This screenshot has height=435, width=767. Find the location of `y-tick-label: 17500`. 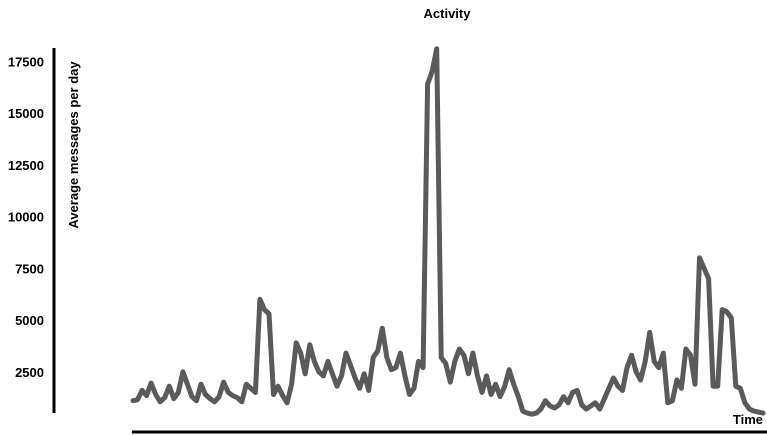

y-tick-label: 17500 is located at coordinates (26, 61).